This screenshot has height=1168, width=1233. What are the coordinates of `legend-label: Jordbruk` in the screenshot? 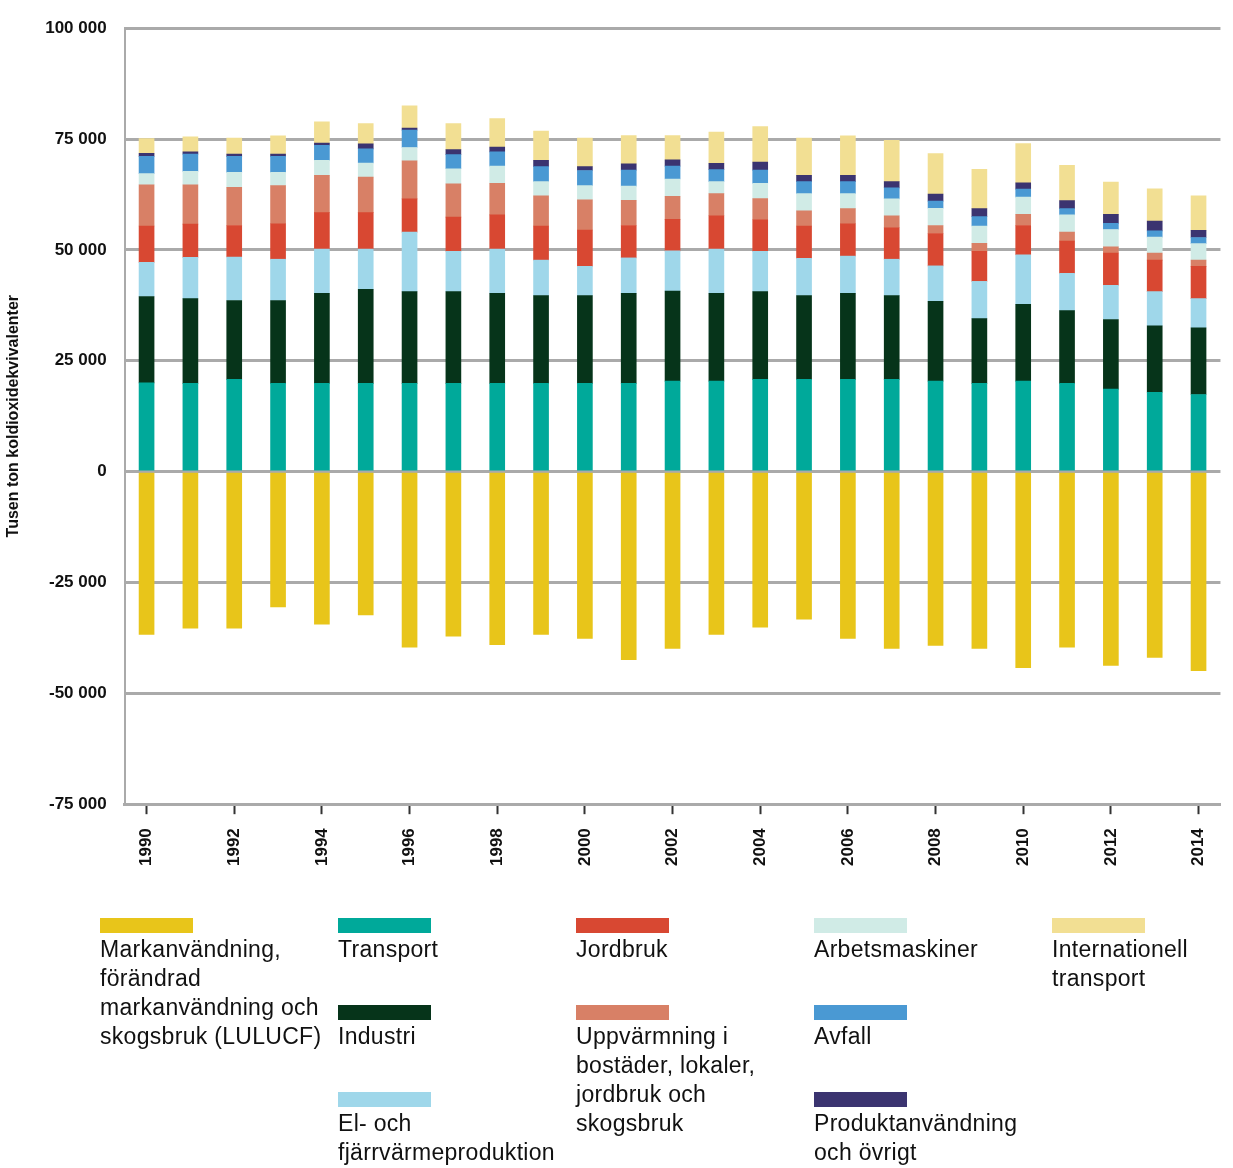 It's located at (622, 949).